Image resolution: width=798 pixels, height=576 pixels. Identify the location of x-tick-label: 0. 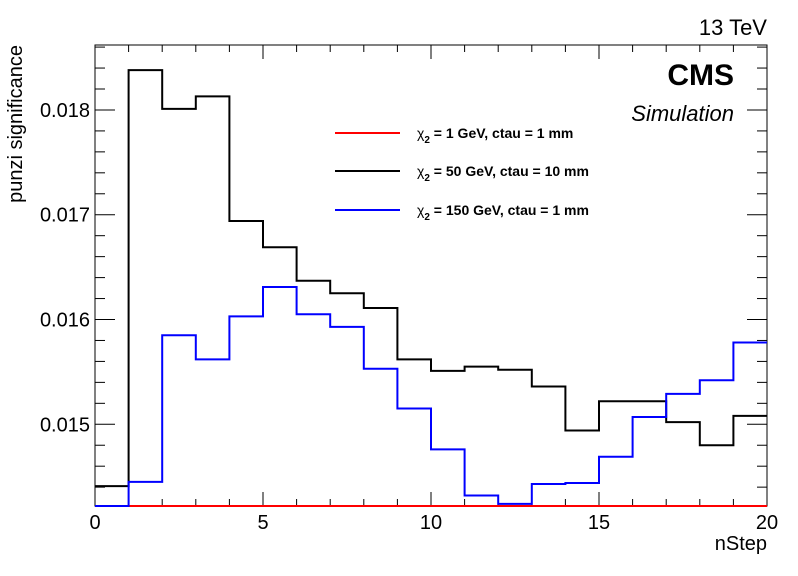
(94, 523).